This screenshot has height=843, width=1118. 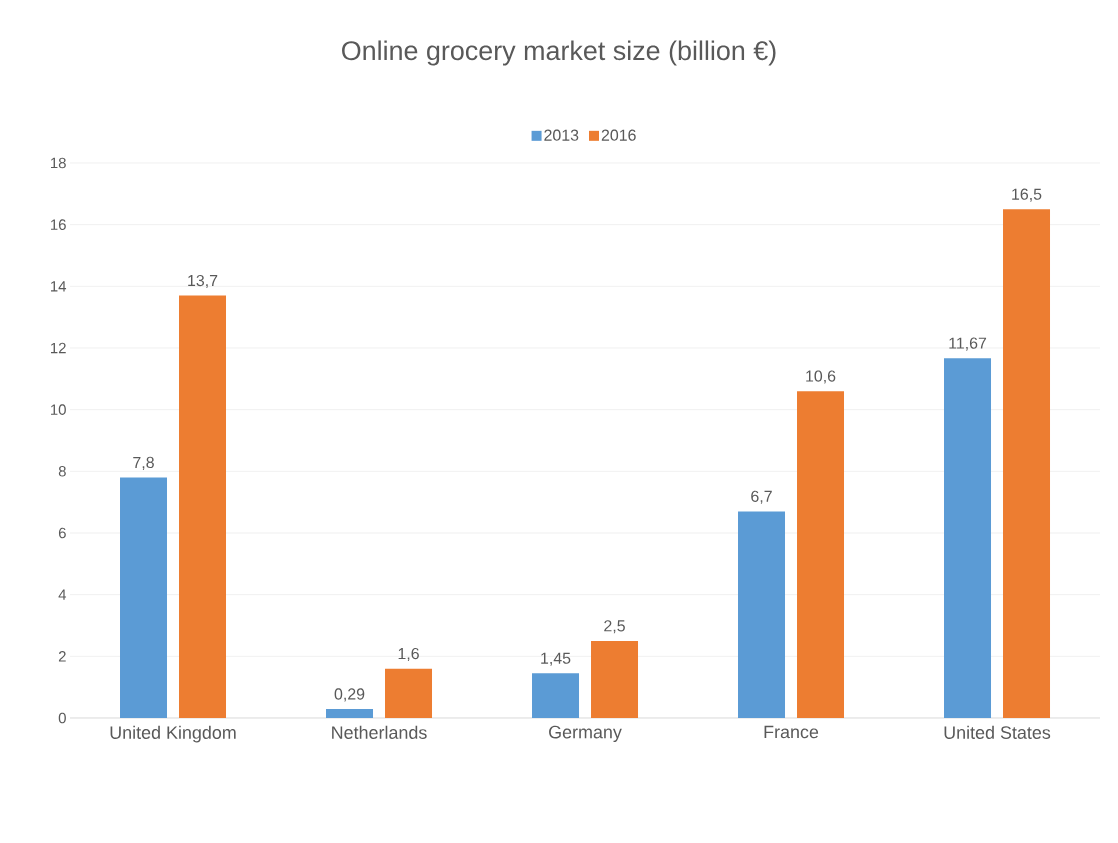 I want to click on y-tick-label: 16, so click(x=58, y=224).